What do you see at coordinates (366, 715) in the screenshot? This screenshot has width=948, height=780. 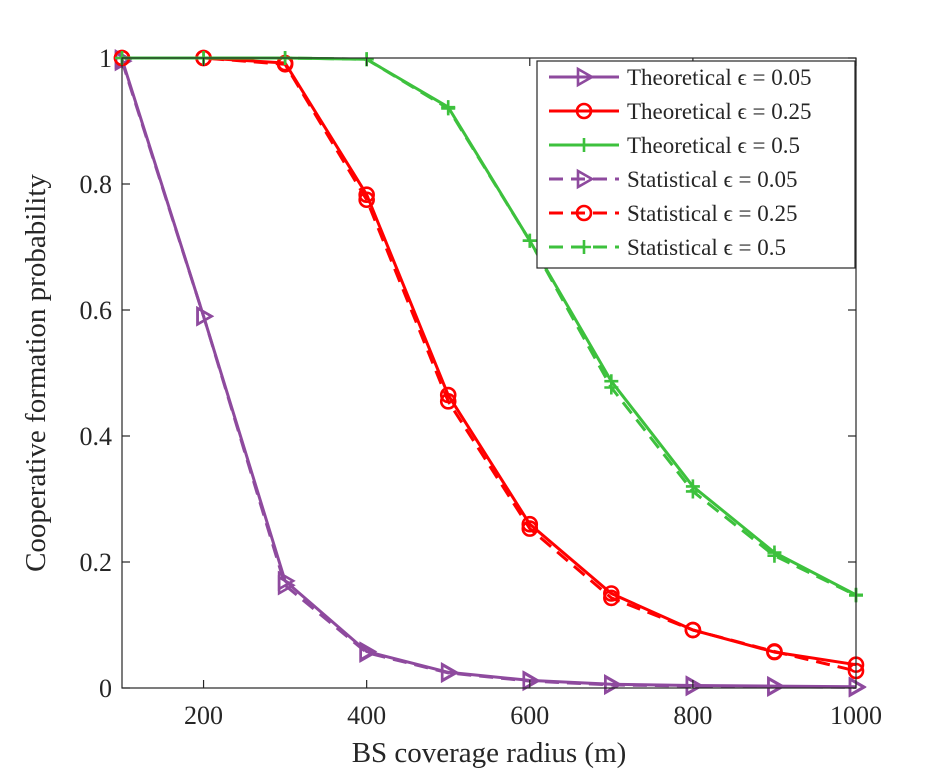 I see `x-tick-label-1: 400` at bounding box center [366, 715].